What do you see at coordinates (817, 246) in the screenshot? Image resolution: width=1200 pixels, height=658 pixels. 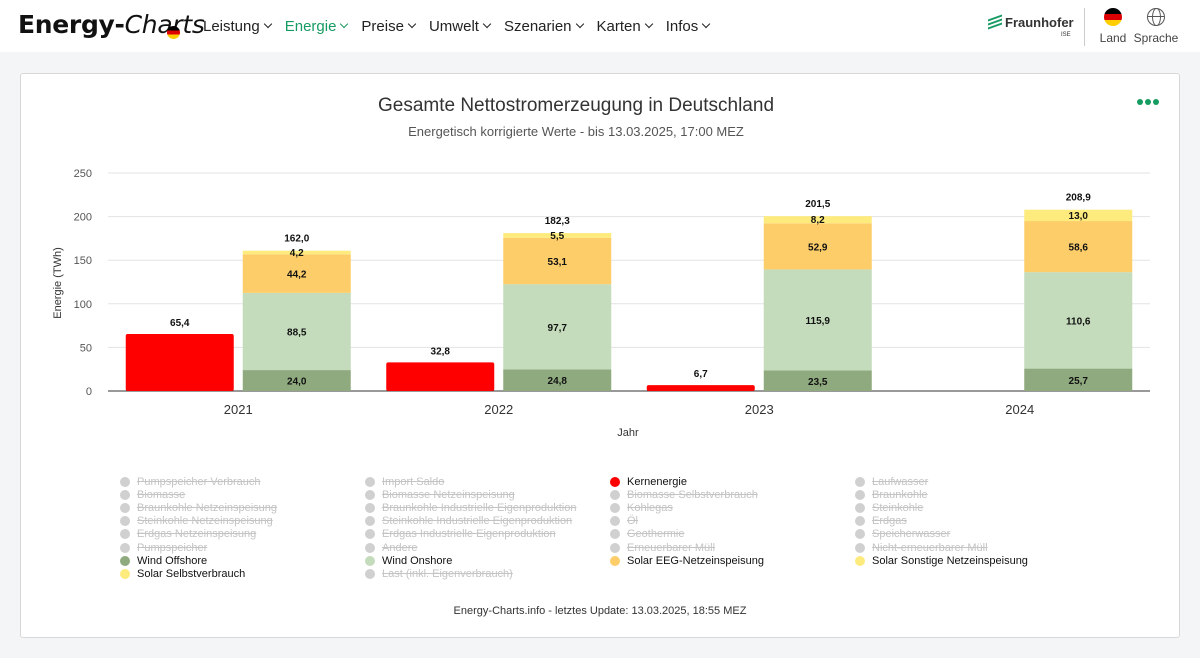 I see `bar-solar-eeg-netzeinspeisung-2023` at bounding box center [817, 246].